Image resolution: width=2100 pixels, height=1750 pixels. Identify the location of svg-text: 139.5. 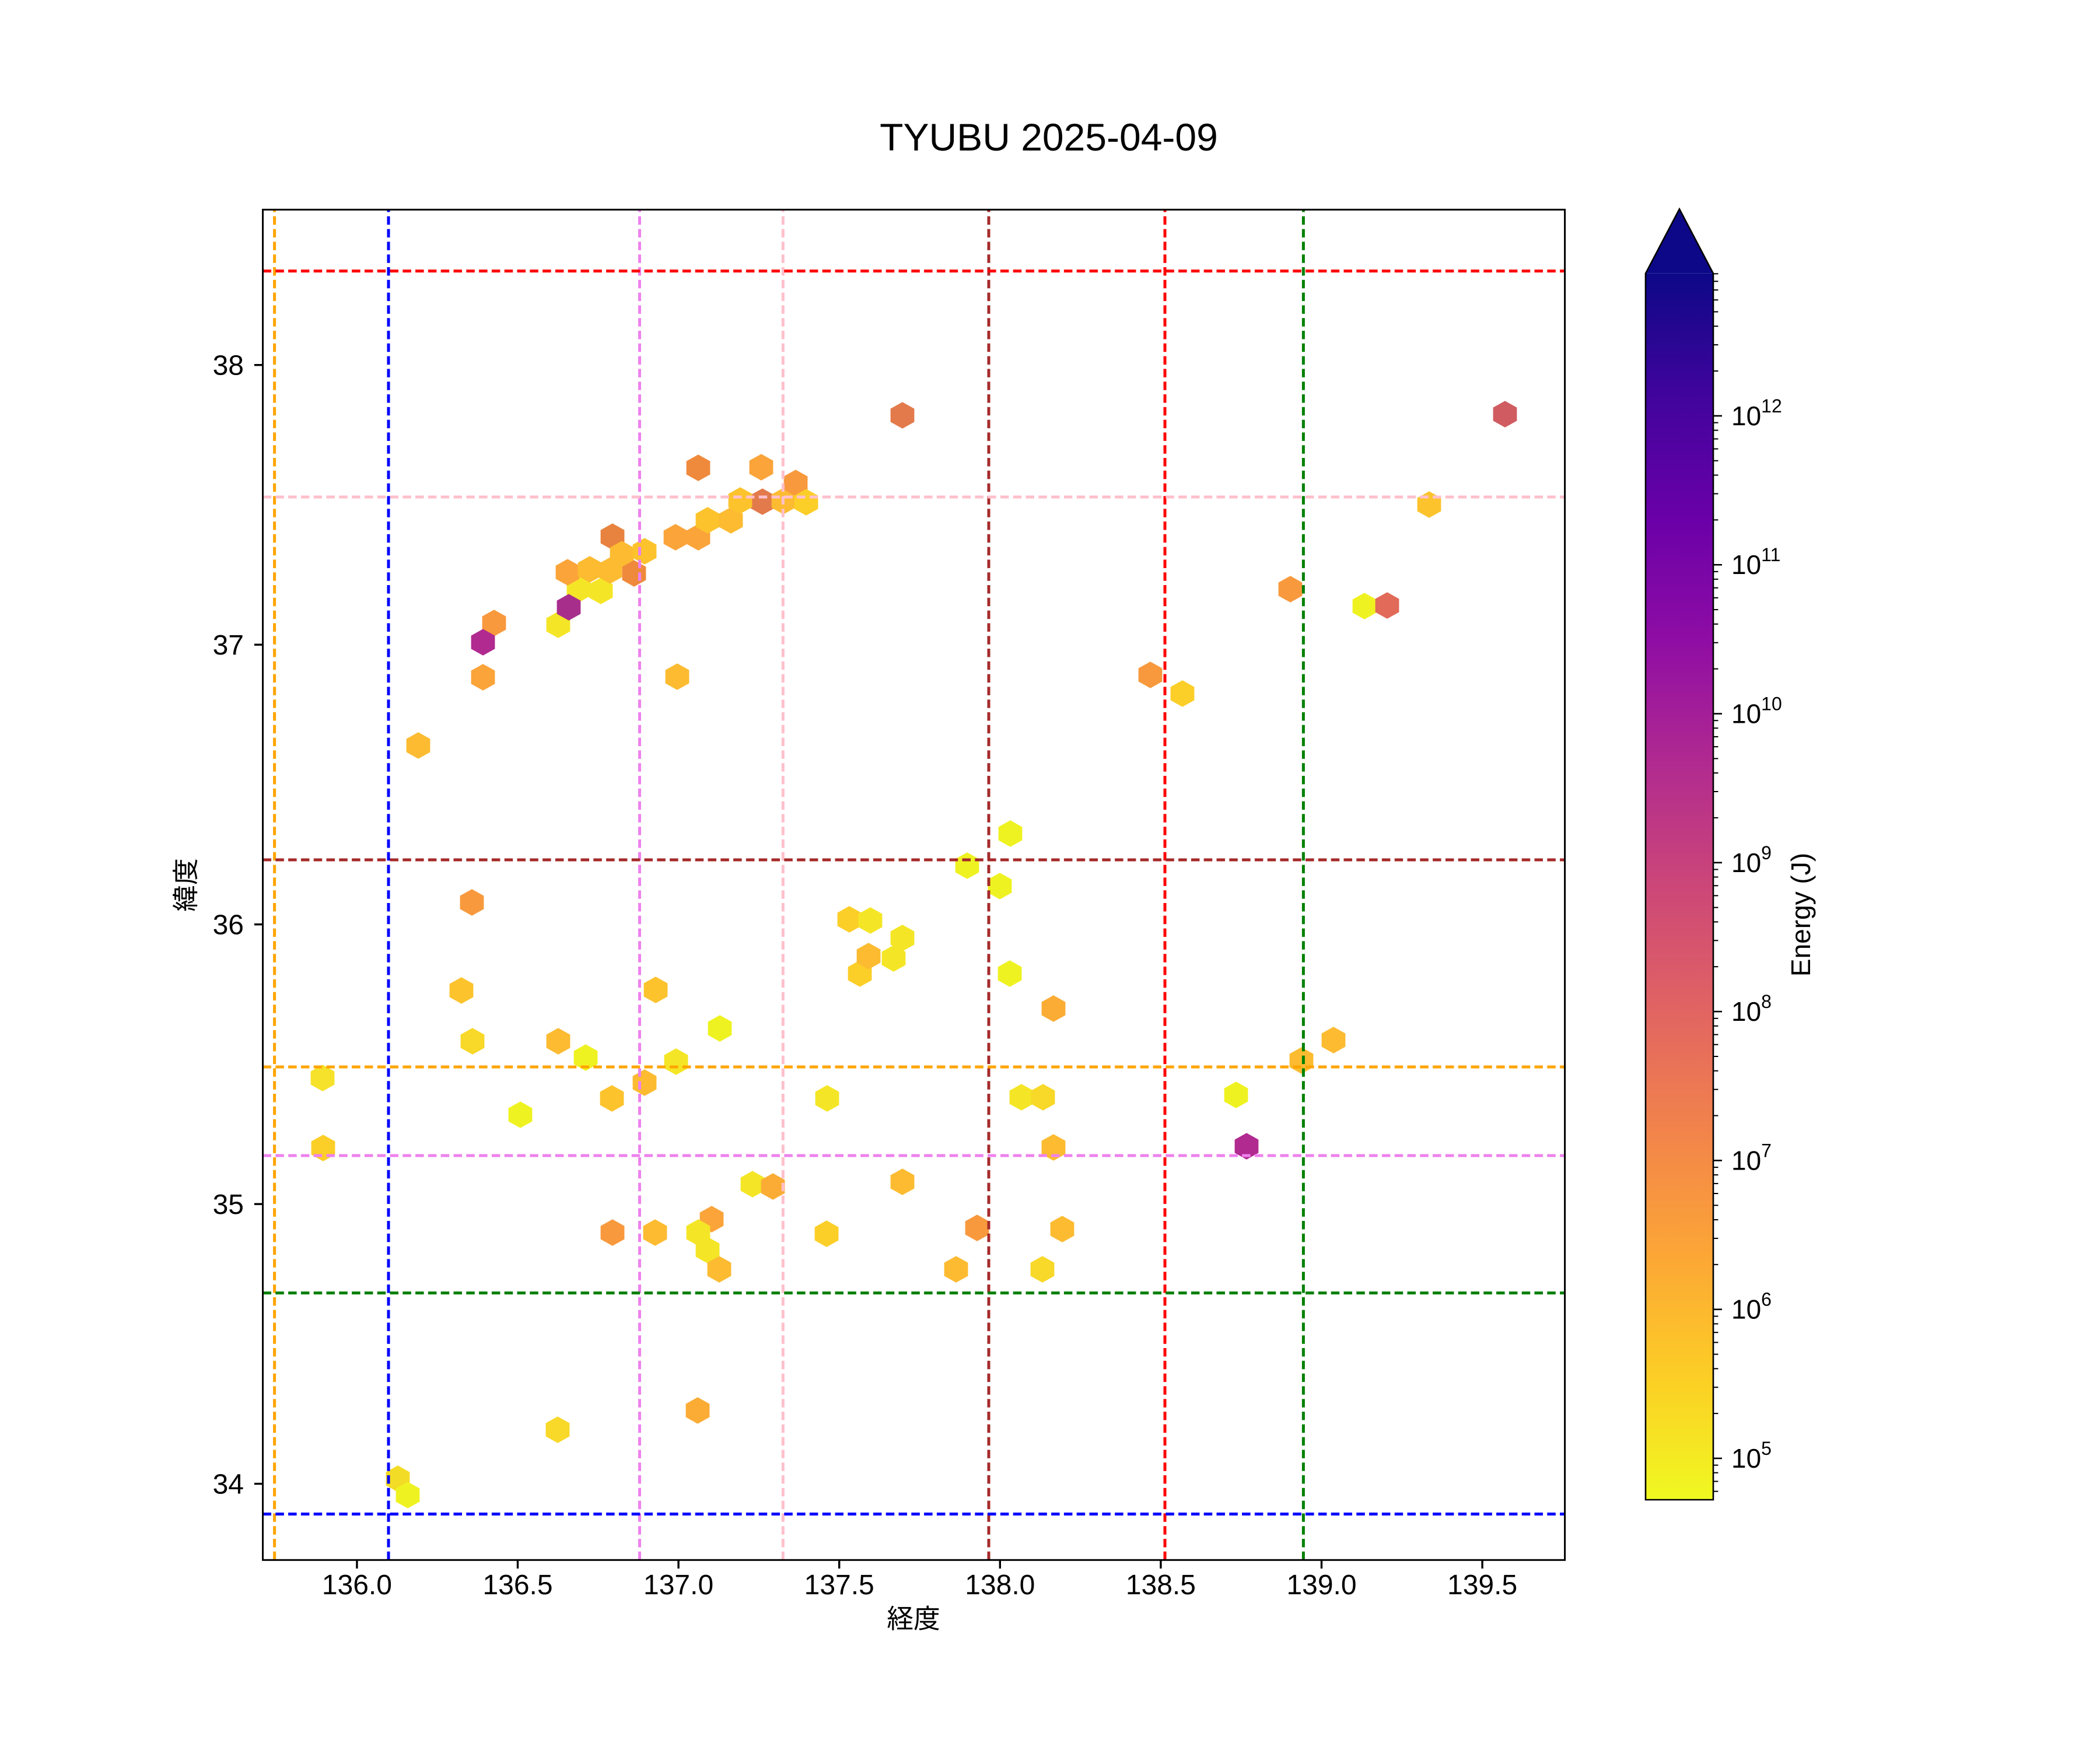
(1482, 1585).